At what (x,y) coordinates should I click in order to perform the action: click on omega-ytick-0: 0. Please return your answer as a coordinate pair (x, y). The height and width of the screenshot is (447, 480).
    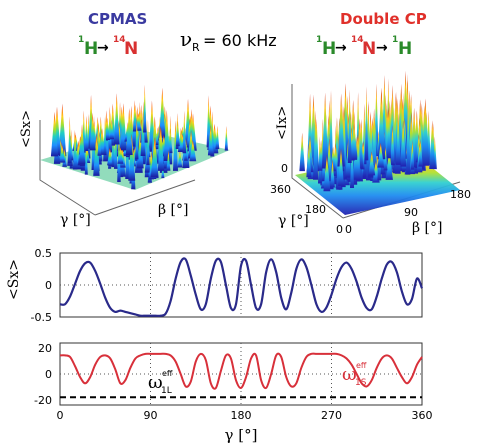
    Looking at the image, I should click on (48, 374).